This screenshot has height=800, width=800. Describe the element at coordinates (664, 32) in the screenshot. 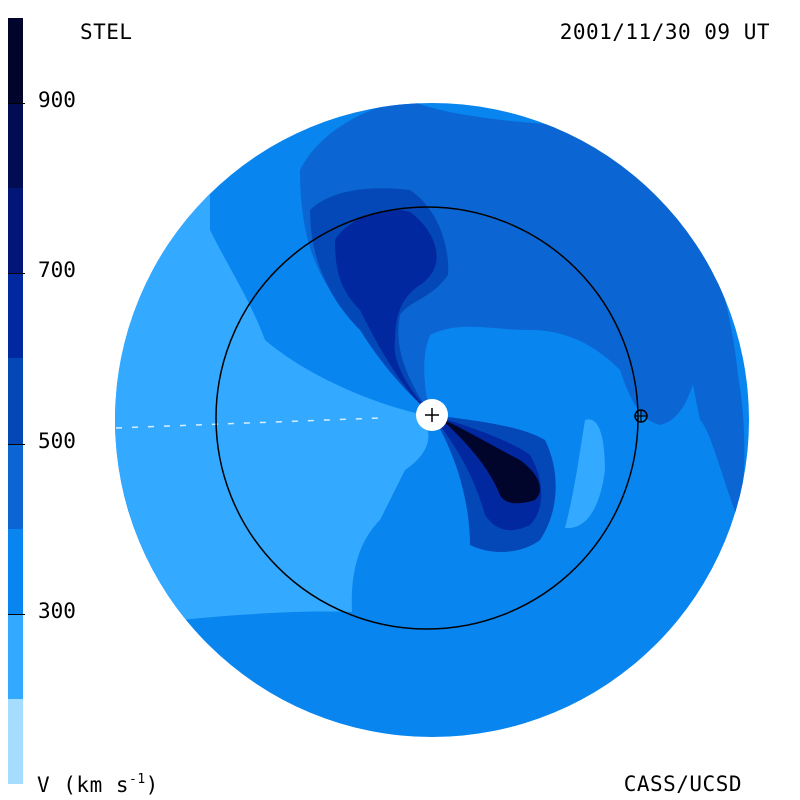

I see `timestamp-label: 2001/11/30 09 UT` at that location.